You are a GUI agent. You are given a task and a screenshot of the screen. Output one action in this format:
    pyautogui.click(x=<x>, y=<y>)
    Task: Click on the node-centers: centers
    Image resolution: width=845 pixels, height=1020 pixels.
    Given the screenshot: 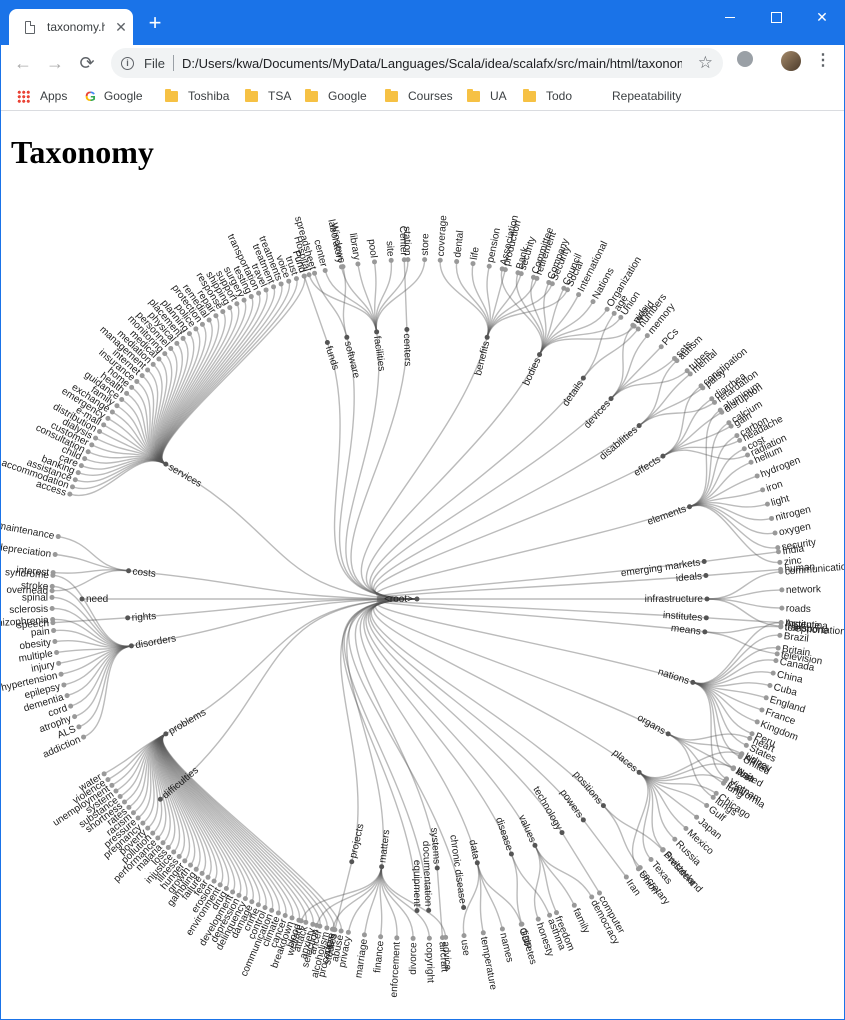 What is the action you would take?
    pyautogui.click(x=407, y=346)
    